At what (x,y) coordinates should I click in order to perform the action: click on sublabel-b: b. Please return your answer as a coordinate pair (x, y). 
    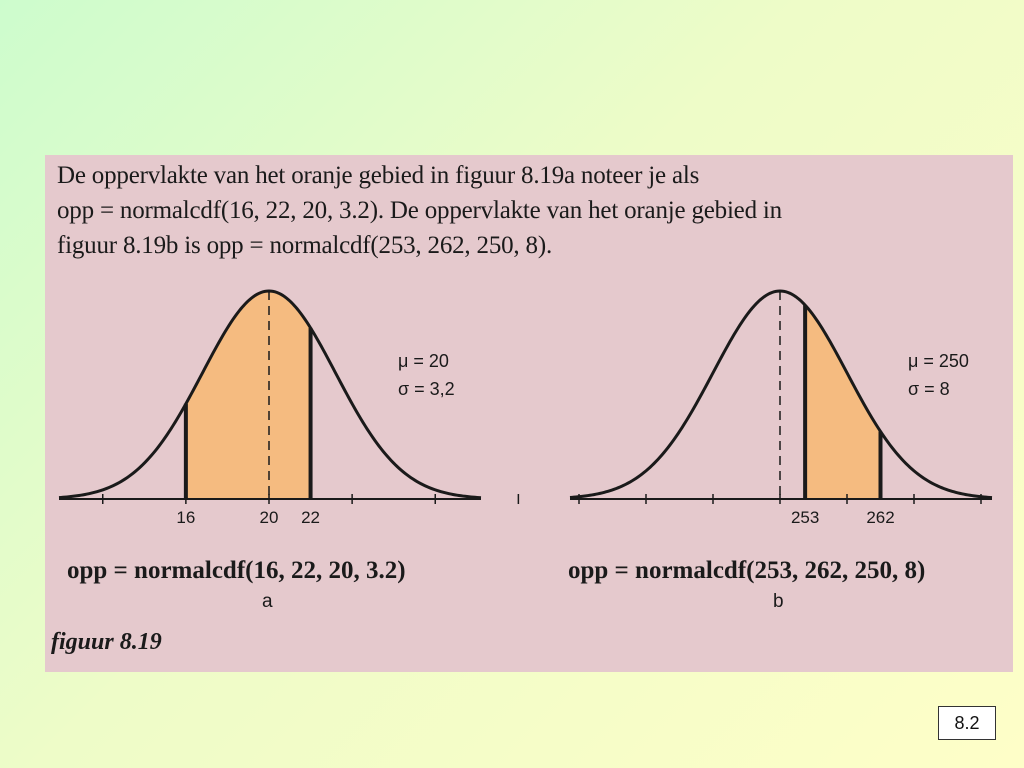
    Looking at the image, I should click on (778, 601).